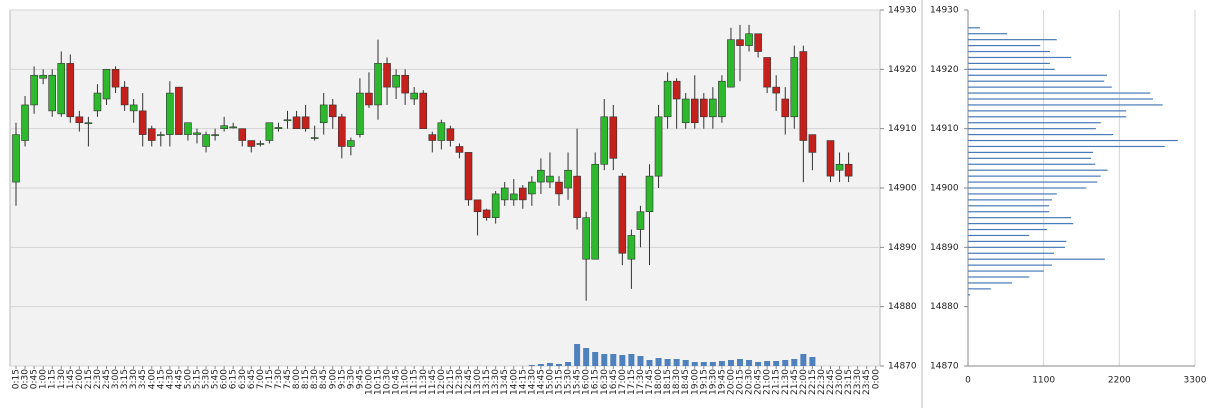 This screenshot has height=412, width=1211. What do you see at coordinates (902, 248) in the screenshot?
I see `y-tick-label: 14890` at bounding box center [902, 248].